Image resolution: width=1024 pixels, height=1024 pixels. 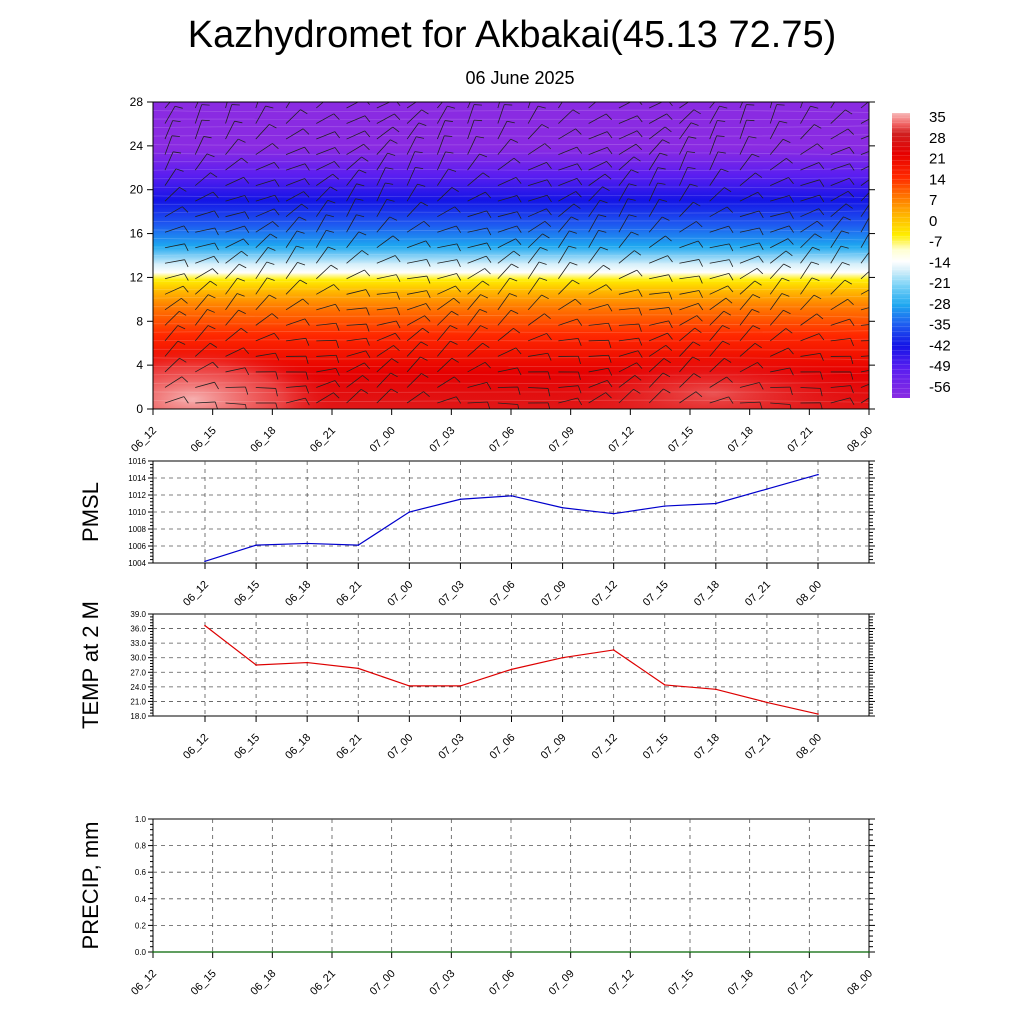 What do you see at coordinates (940, 304) in the screenshot?
I see `colorbar-label: -28` at bounding box center [940, 304].